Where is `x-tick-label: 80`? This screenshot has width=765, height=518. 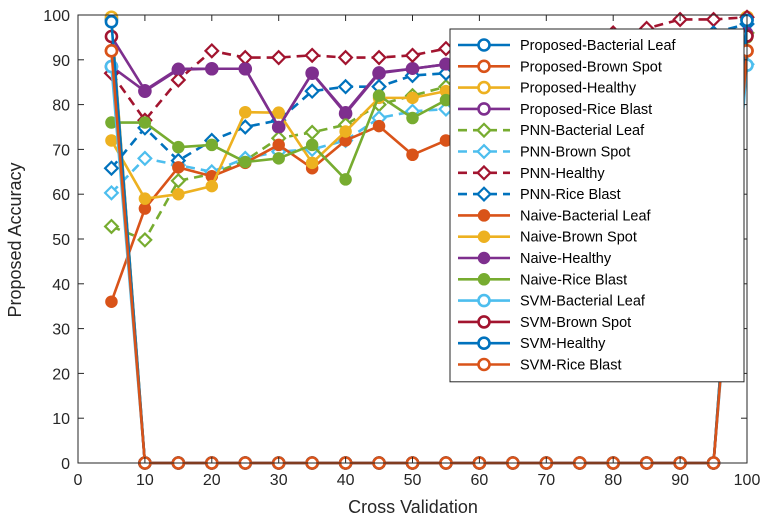 x-tick-label: 80 is located at coordinates (613, 480).